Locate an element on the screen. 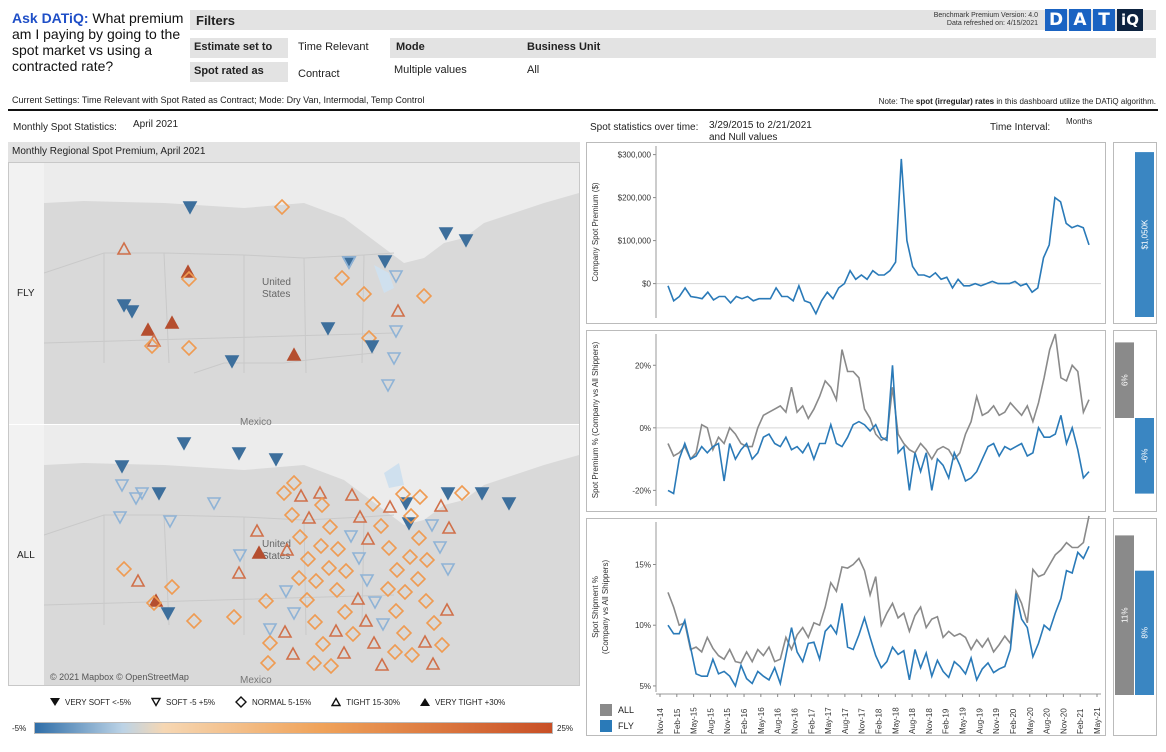  spot-rated-dropdown: Contract is located at coordinates (319, 74).